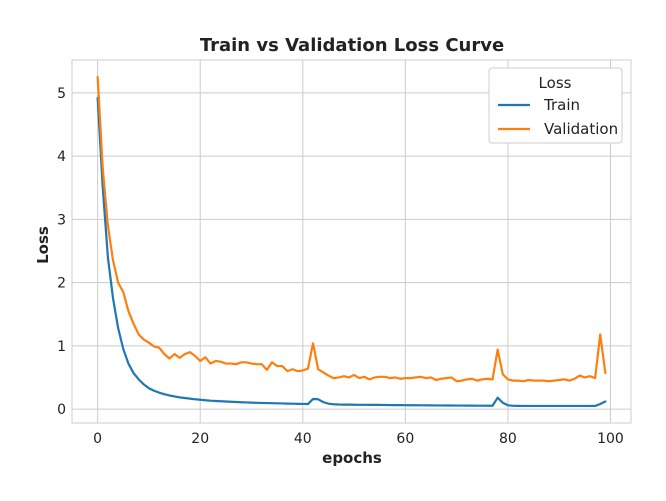  What do you see at coordinates (61, 347) in the screenshot?
I see `y-tick-label-1: 1` at bounding box center [61, 347].